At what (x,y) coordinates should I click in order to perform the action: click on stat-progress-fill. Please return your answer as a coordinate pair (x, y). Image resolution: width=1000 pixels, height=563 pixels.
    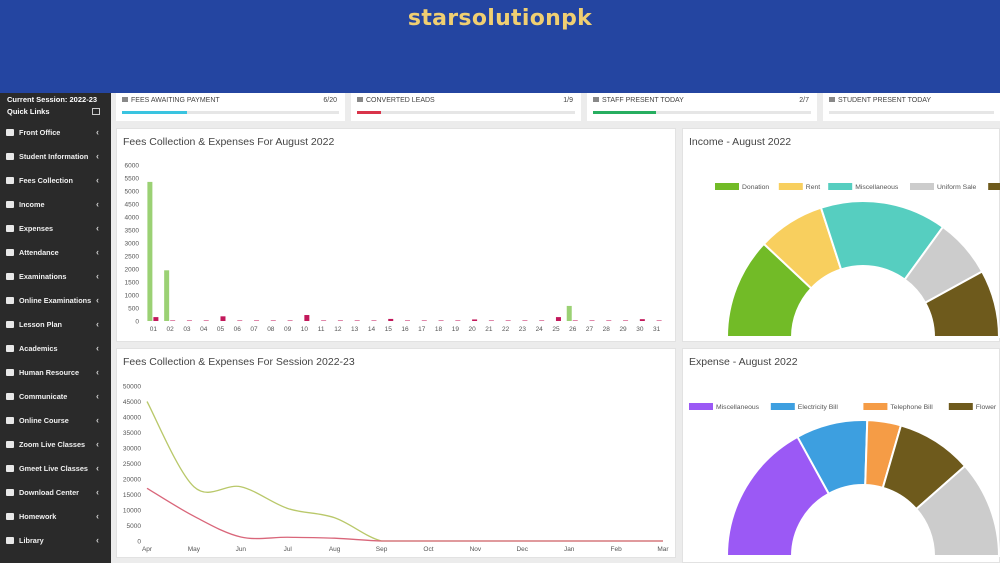
    Looking at the image, I should click on (625, 112).